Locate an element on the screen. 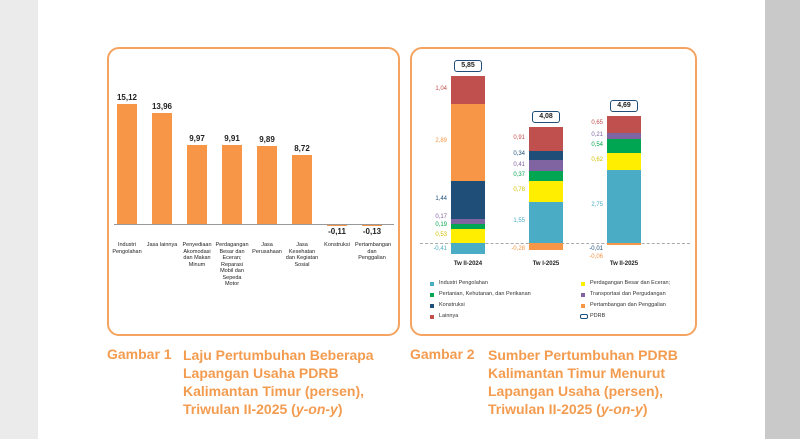 The height and width of the screenshot is (439, 800). data-label: 2,89 is located at coordinates (441, 141).